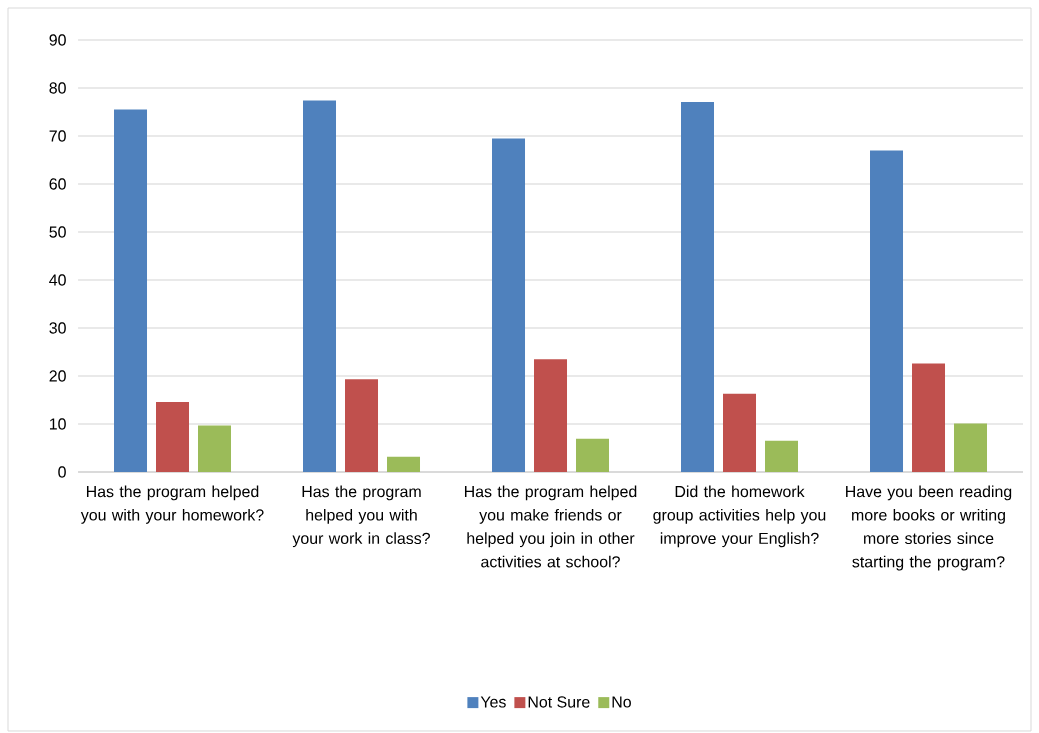  What do you see at coordinates (559, 702) in the screenshot?
I see `legend-label: Not Sure` at bounding box center [559, 702].